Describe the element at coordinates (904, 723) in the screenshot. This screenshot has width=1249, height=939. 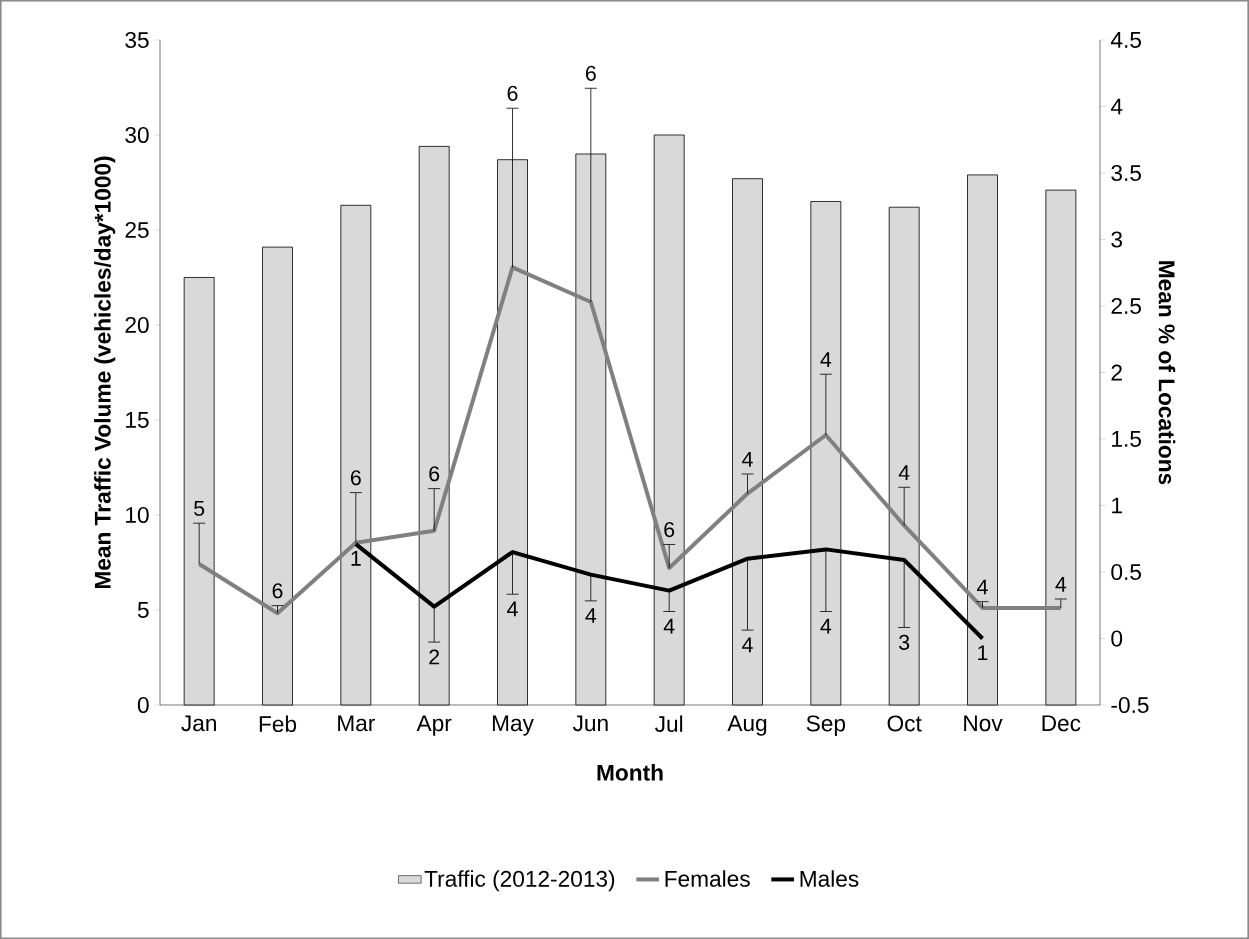
I see `x-tick-label: Oct` at that location.